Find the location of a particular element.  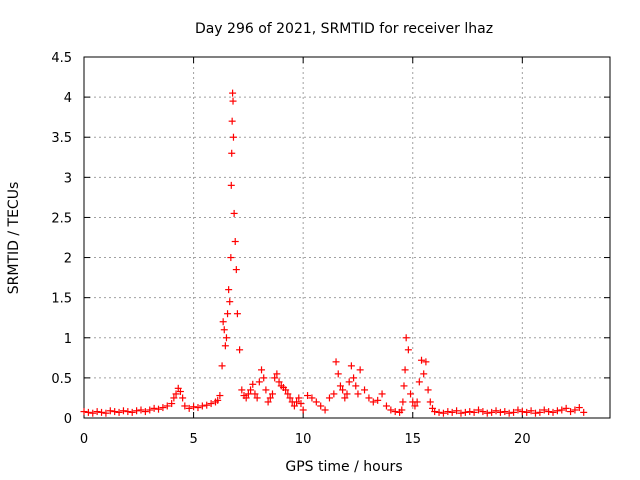

y-tick-label: 1.5 is located at coordinates (61, 299).